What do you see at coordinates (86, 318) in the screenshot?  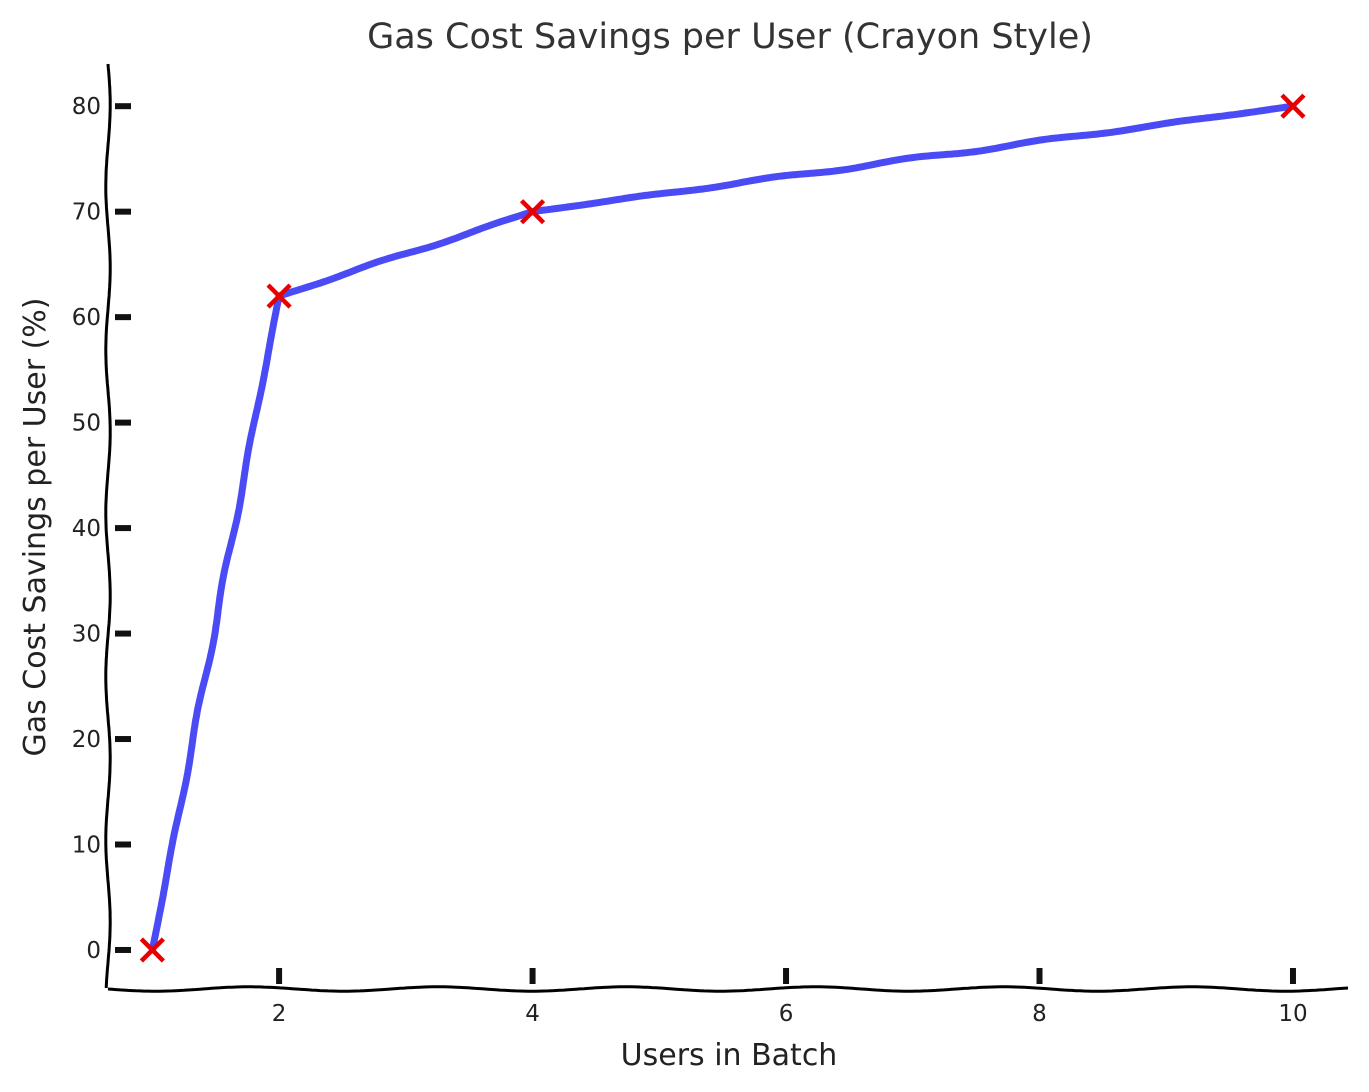 I see `y-tick-label: 60` at bounding box center [86, 318].